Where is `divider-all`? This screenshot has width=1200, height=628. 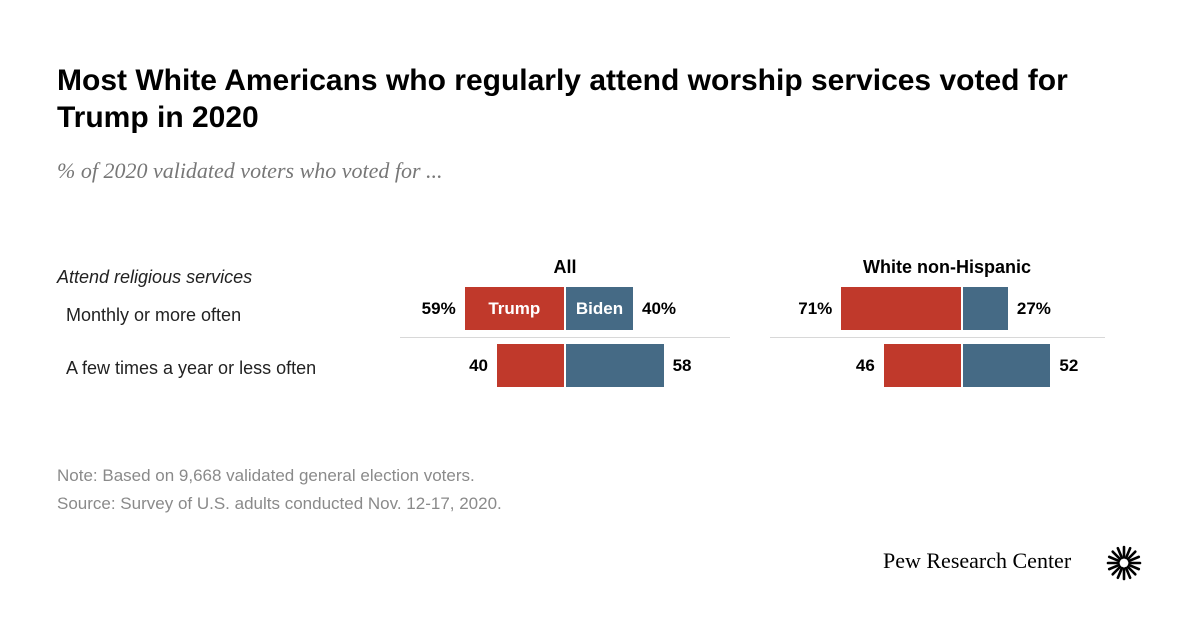
divider-all is located at coordinates (565, 337).